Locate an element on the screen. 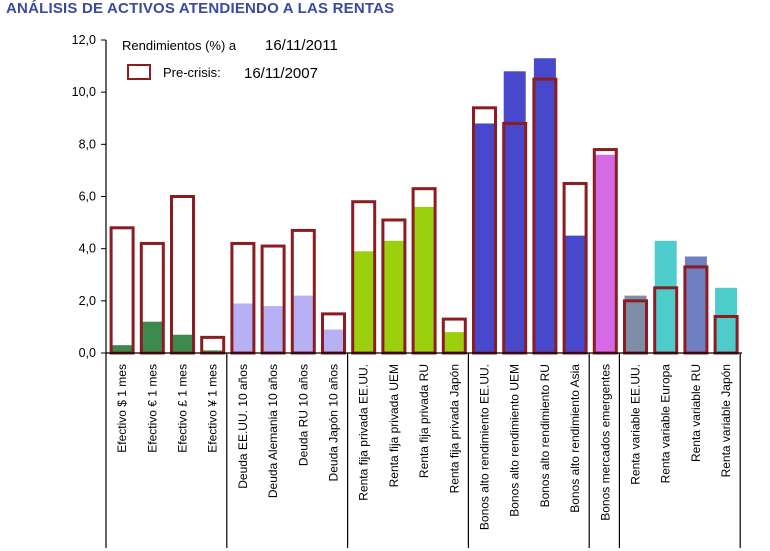  category-label: Renta fija privada UEM is located at coordinates (394, 425).